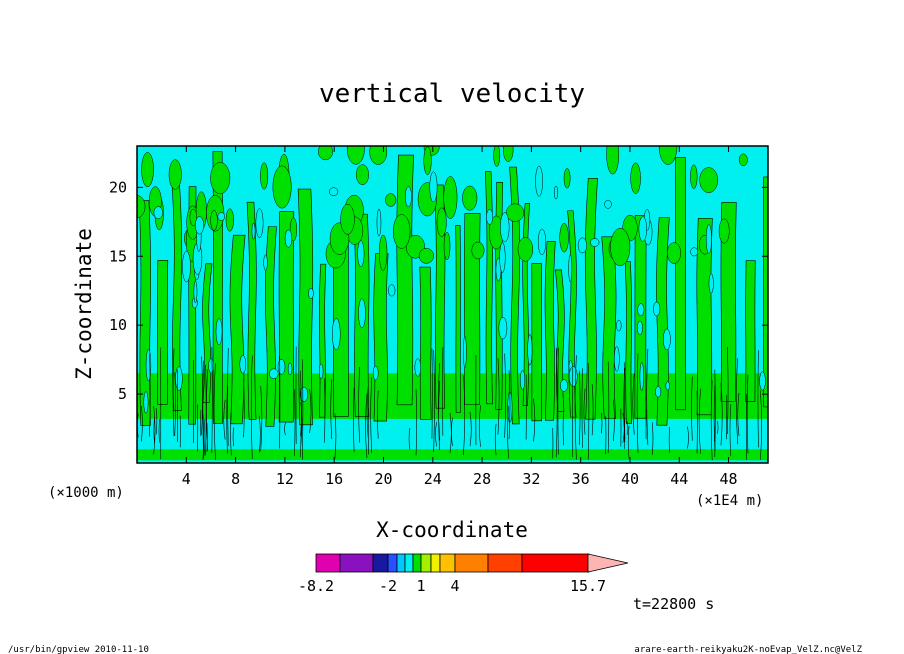 This screenshot has width=904, height=654. Describe the element at coordinates (420, 586) in the screenshot. I see `colorbar-label: 1` at that location.